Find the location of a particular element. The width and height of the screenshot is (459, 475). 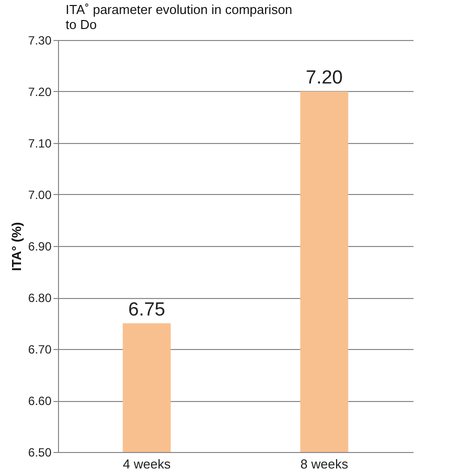

y-tick-label: 6.60 is located at coordinates (40, 401).